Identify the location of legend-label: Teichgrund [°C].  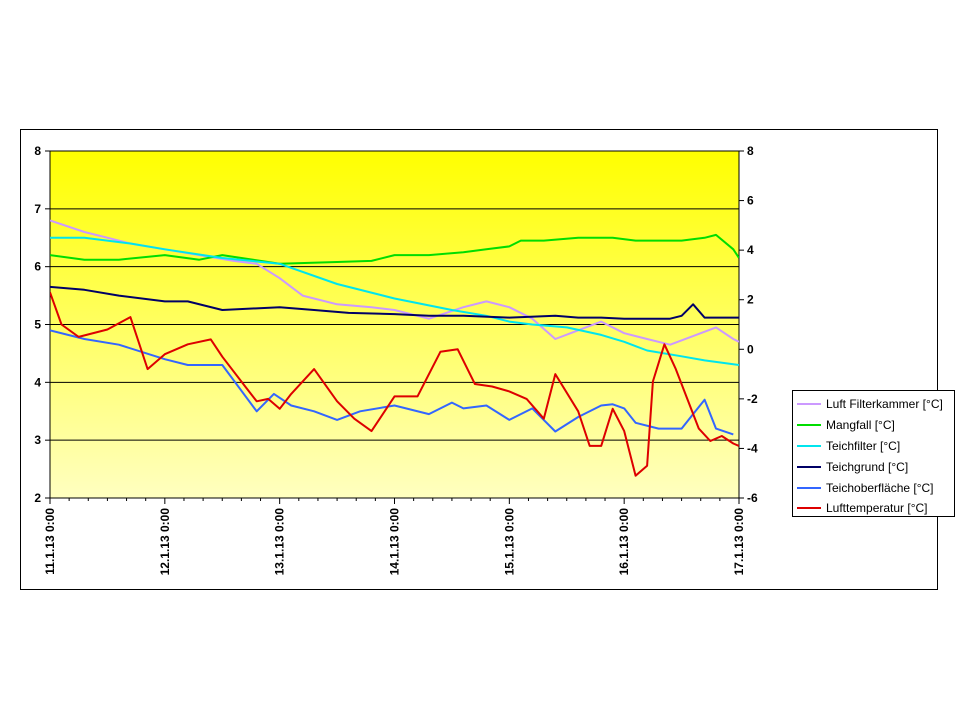
(867, 466).